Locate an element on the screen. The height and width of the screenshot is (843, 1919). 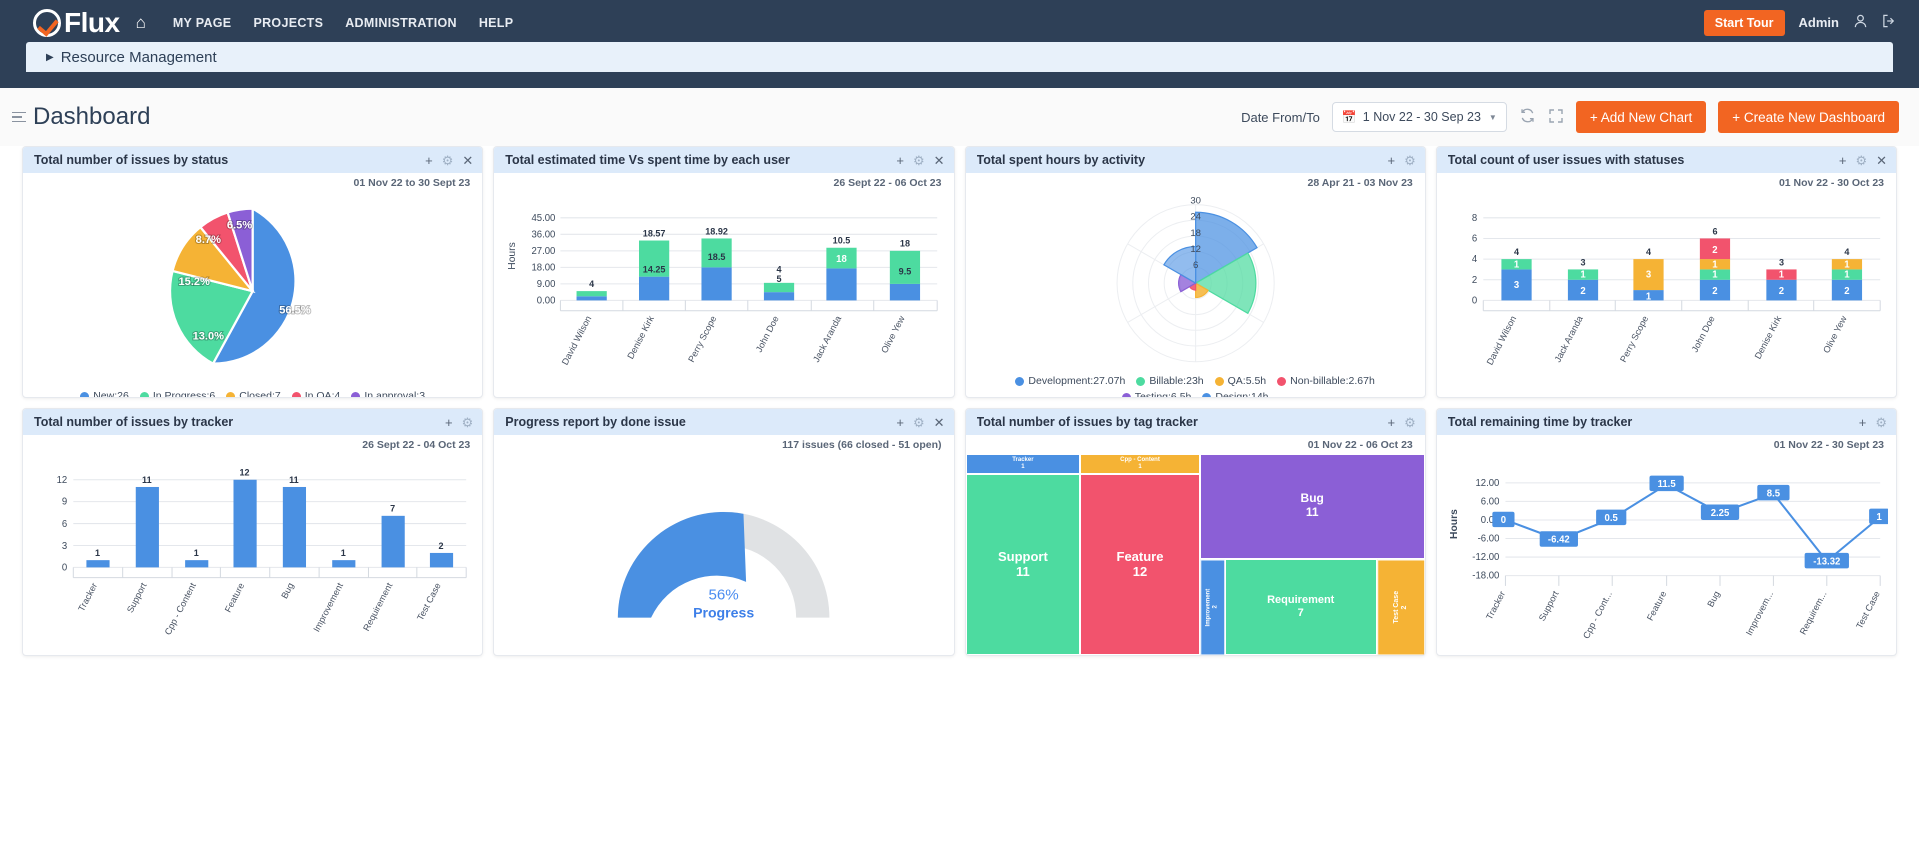
chevron-down-icon: ▼ is located at coordinates (1492, 117).